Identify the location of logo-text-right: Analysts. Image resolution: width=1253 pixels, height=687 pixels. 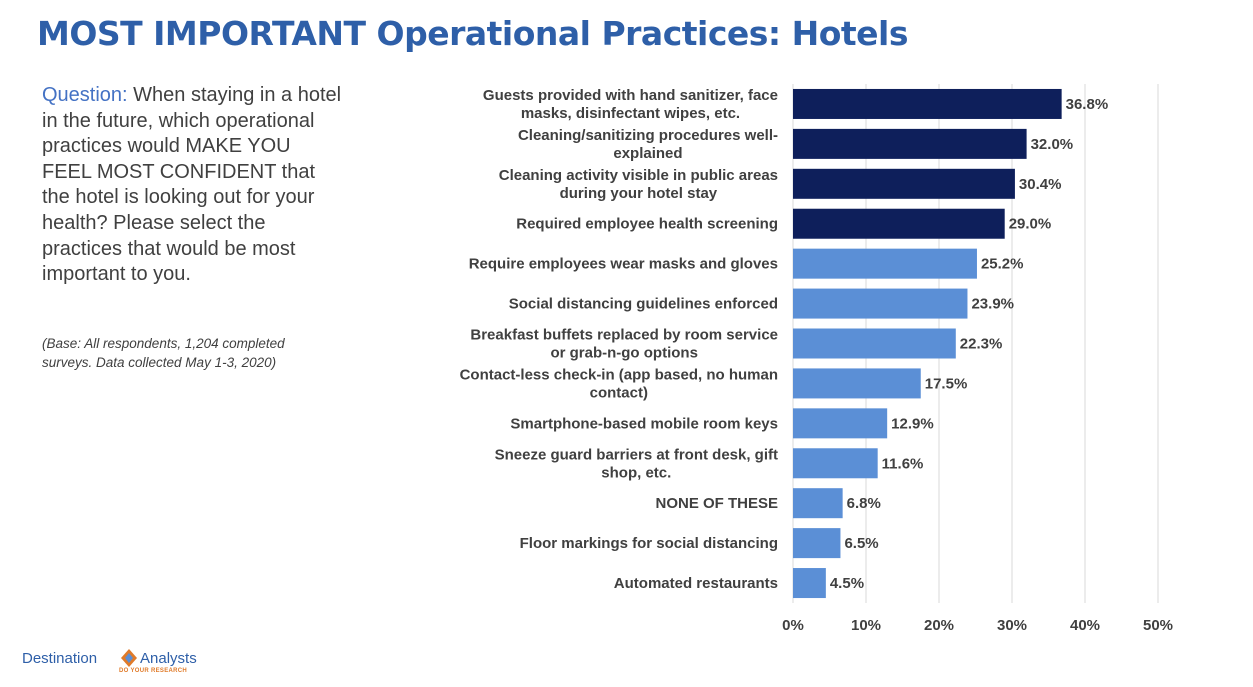
(168, 658).